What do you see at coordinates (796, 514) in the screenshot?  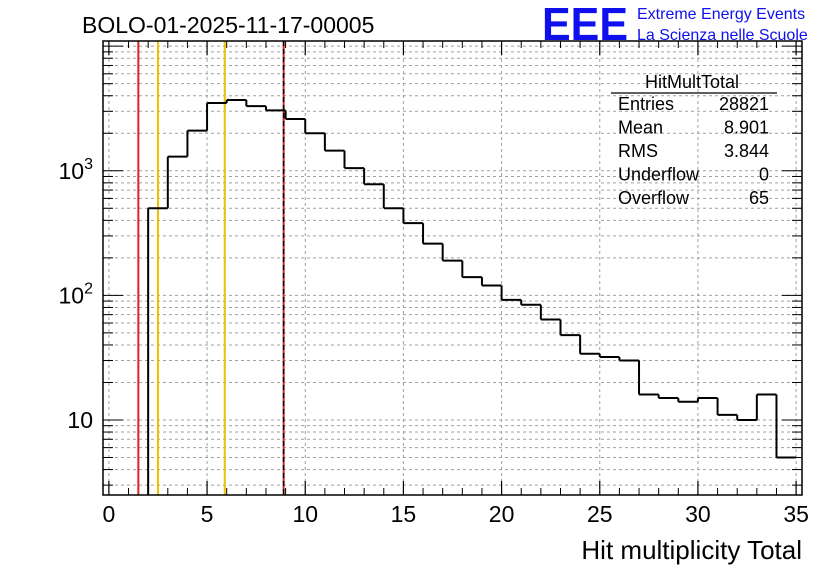 I see `x-tick-label: 35` at bounding box center [796, 514].